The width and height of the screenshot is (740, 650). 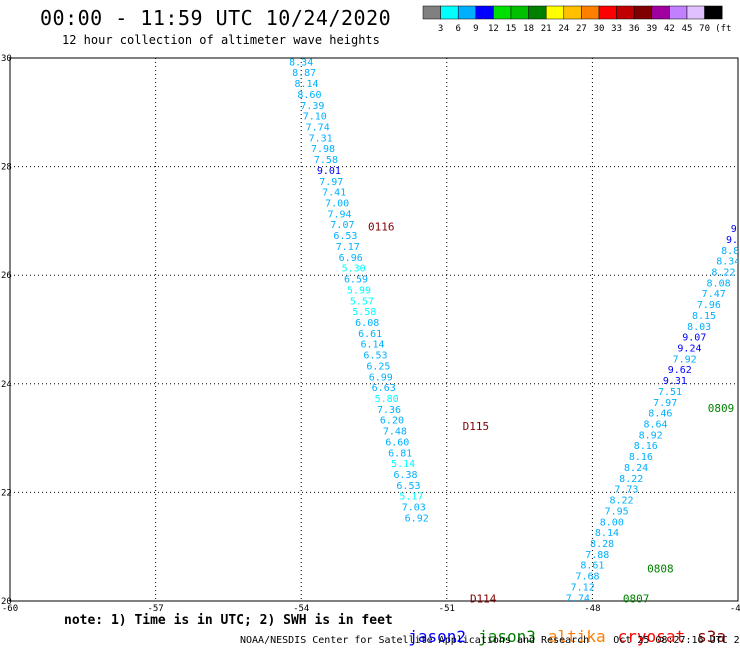 What do you see at coordinates (730, 251) in the screenshot?
I see `wave-height-label: 8.83` at bounding box center [730, 251].